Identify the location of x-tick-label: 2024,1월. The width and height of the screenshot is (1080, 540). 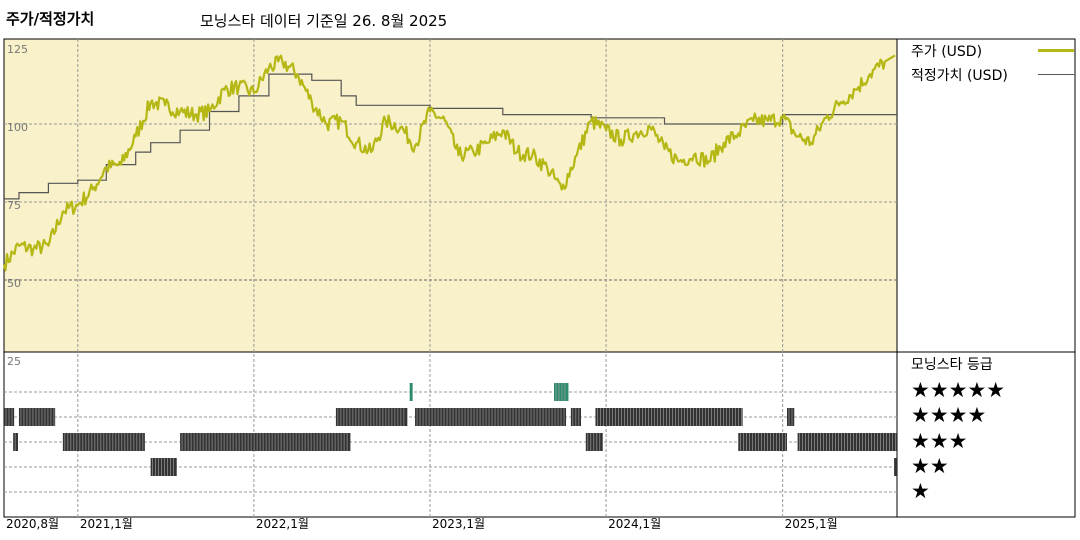
(634, 524).